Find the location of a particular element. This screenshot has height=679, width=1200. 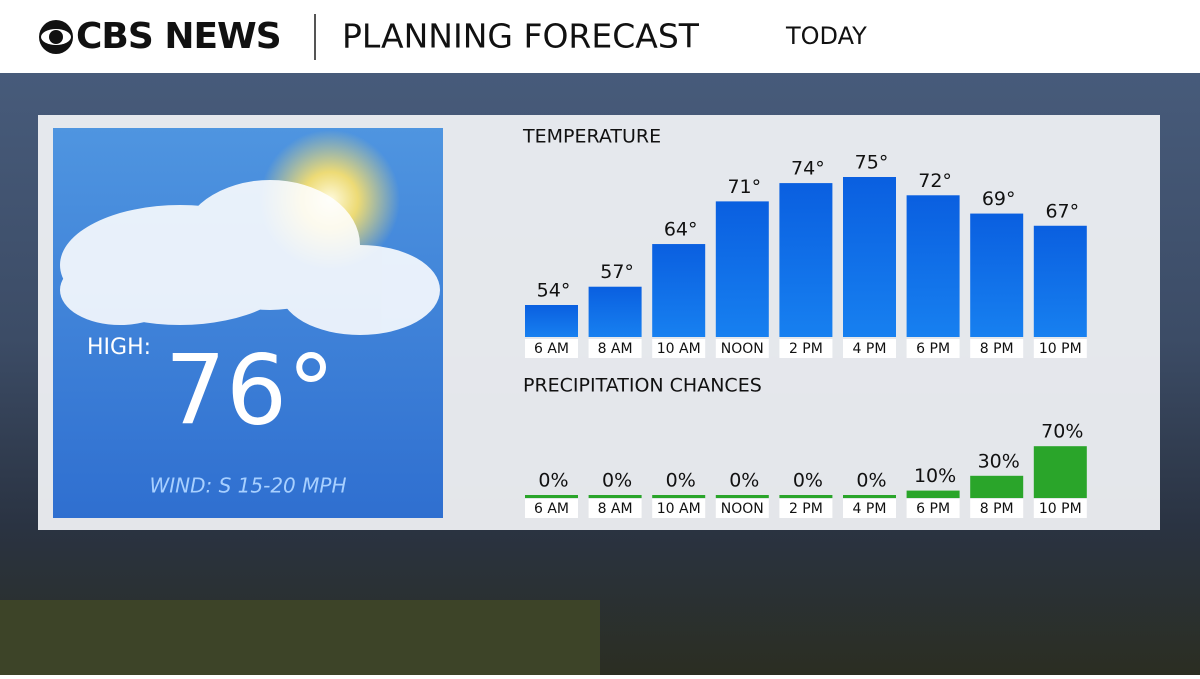

value-label: 57° is located at coordinates (617, 272).